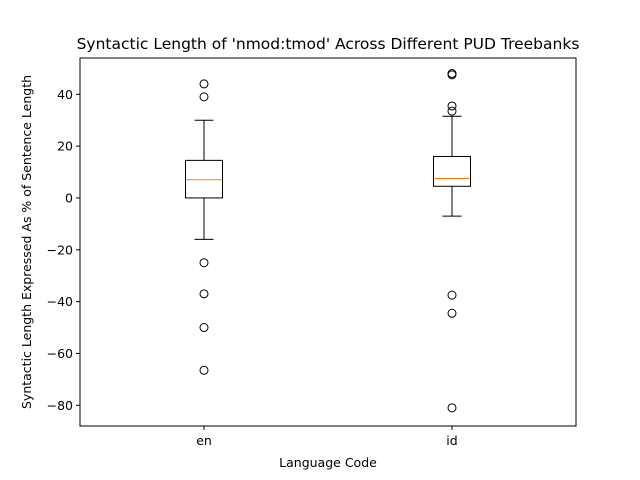  I want to click on x-tick-label-en: en, so click(204, 440).